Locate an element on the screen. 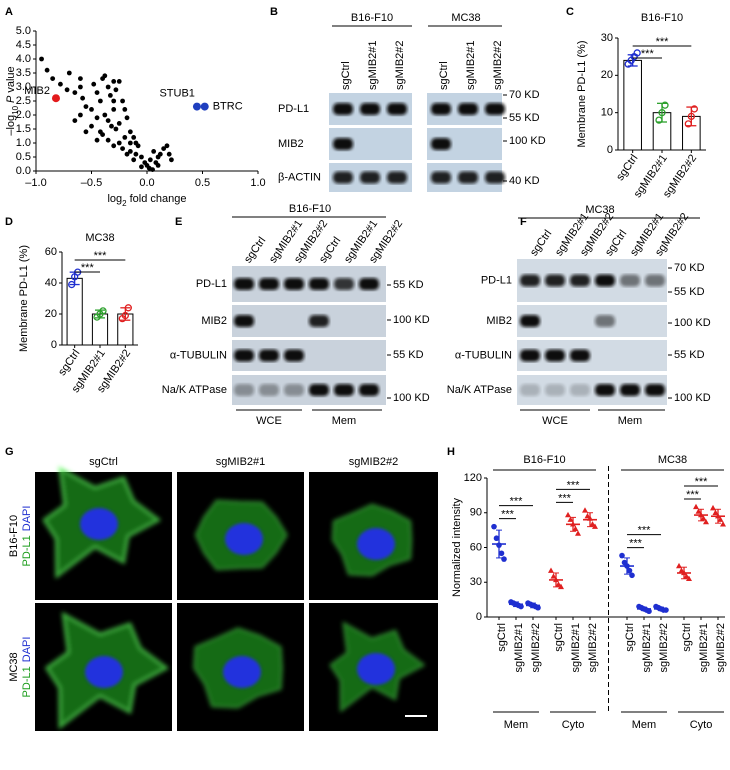 Image resolution: width=730 pixels, height=770 pixels. marker-label: 40 KD is located at coordinates (524, 181).